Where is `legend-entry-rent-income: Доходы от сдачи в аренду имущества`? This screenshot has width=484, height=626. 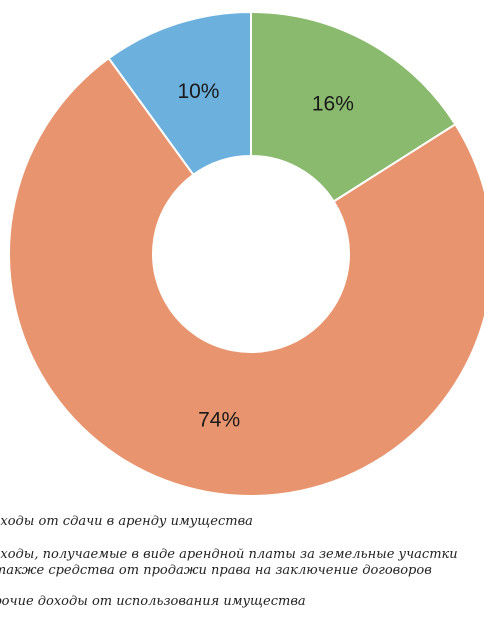
legend-entry-rent-income: Доходы от сдачи в аренду имущества is located at coordinates (126, 521).